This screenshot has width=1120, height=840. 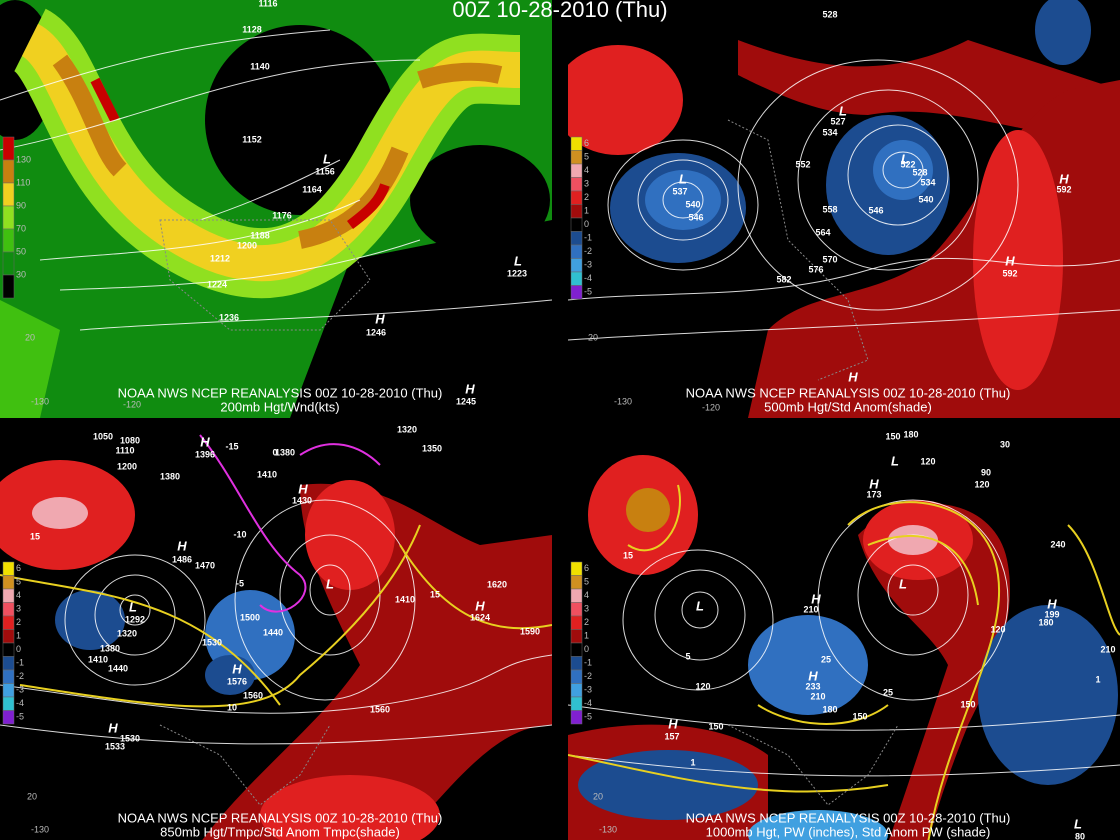 What do you see at coordinates (497, 584) in the screenshot?
I see `contour-label: 1620` at bounding box center [497, 584].